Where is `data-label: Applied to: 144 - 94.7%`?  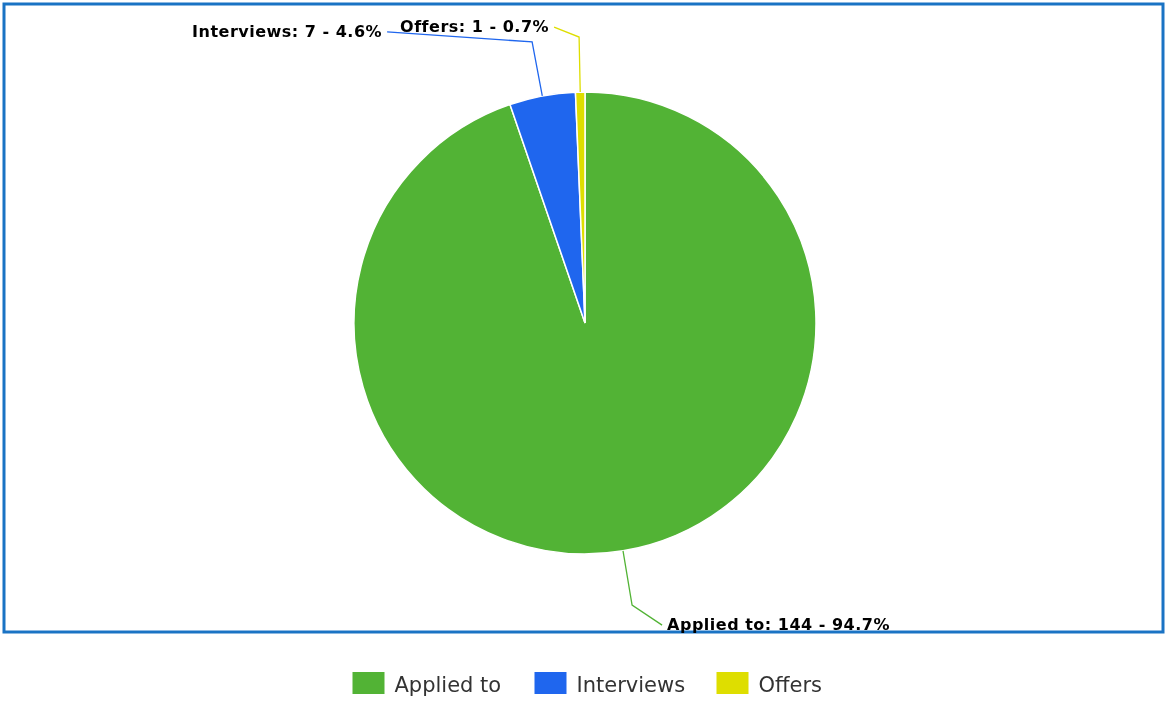
data-label: Applied to: 144 - 94.7% is located at coordinates (779, 625).